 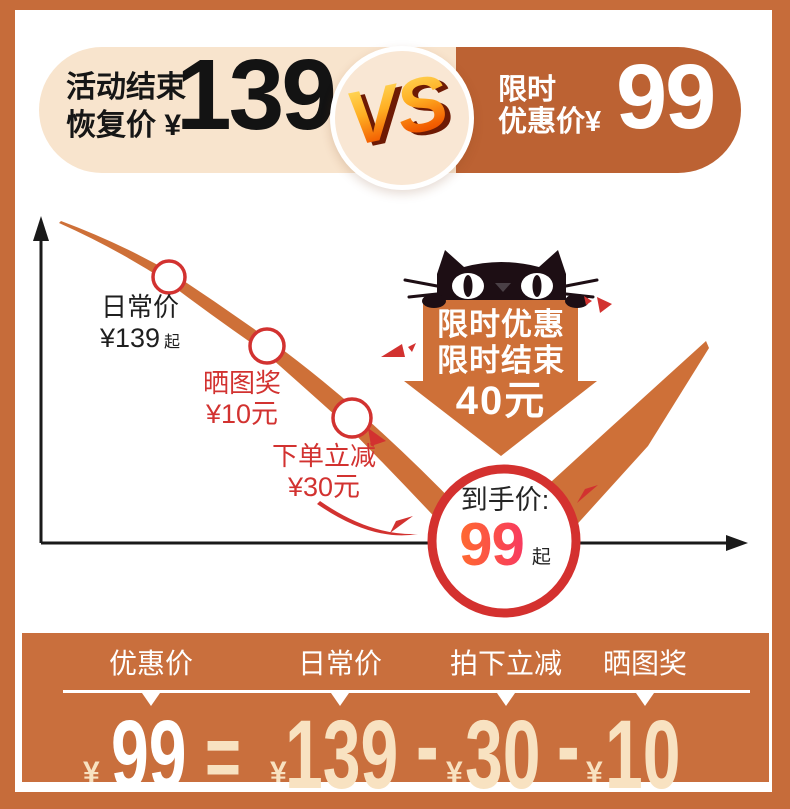 What do you see at coordinates (149, 754) in the screenshot?
I see `formula-value-99: 99` at bounding box center [149, 754].